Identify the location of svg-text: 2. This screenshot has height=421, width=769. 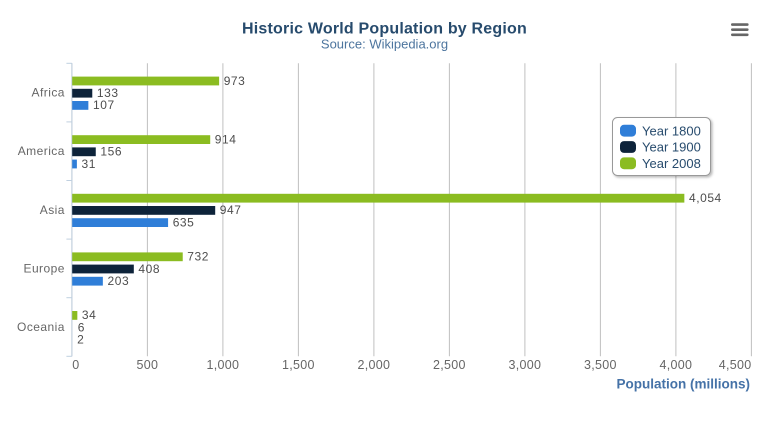
(80, 340).